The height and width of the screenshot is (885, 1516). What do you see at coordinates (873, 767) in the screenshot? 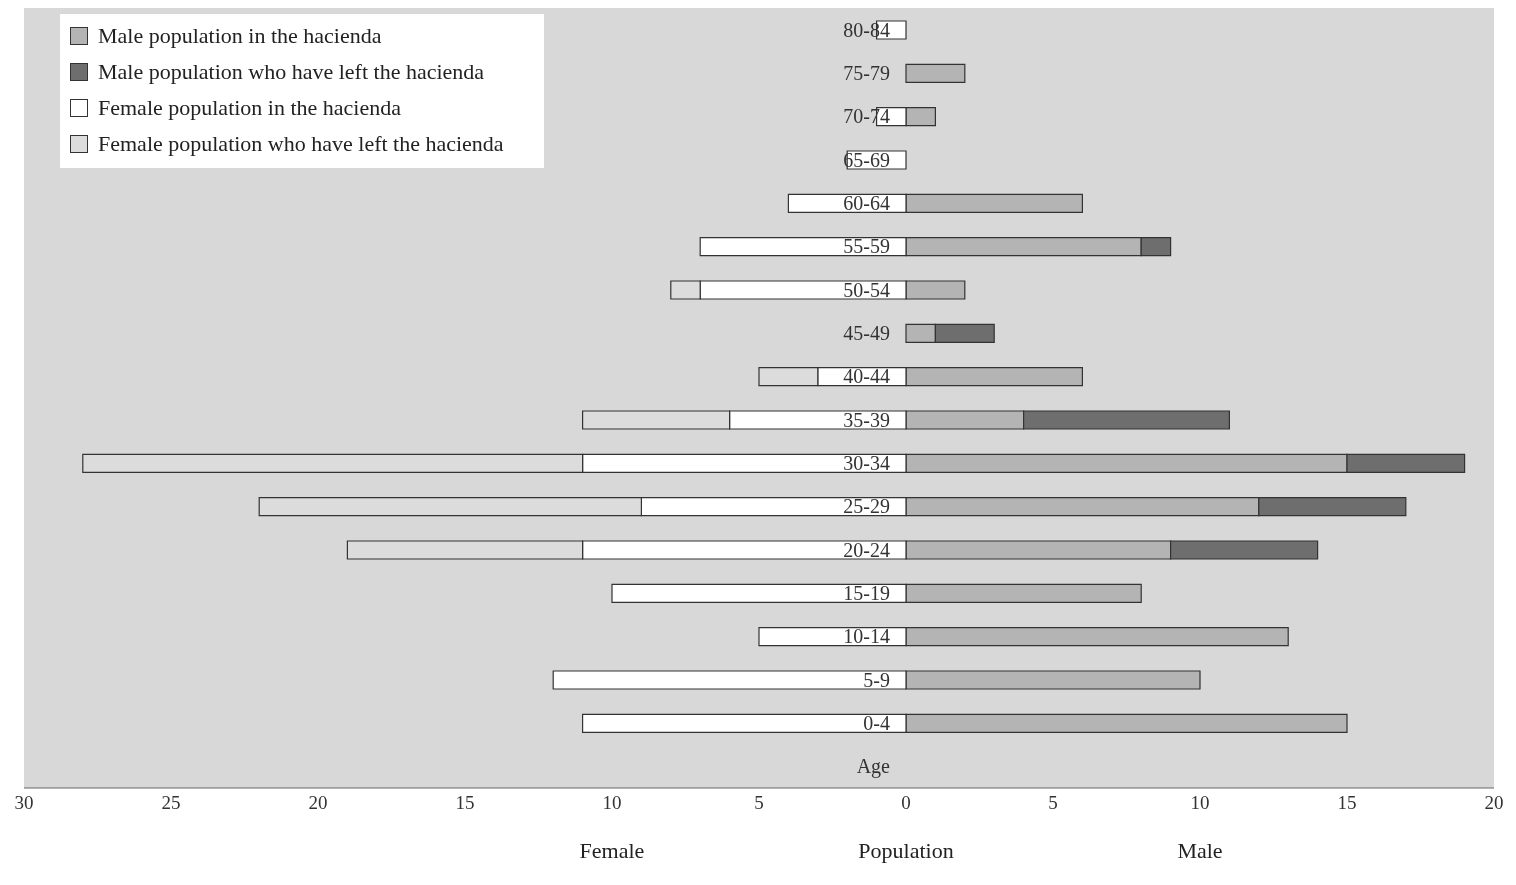
I see `y-axis-title: Age` at bounding box center [873, 767].